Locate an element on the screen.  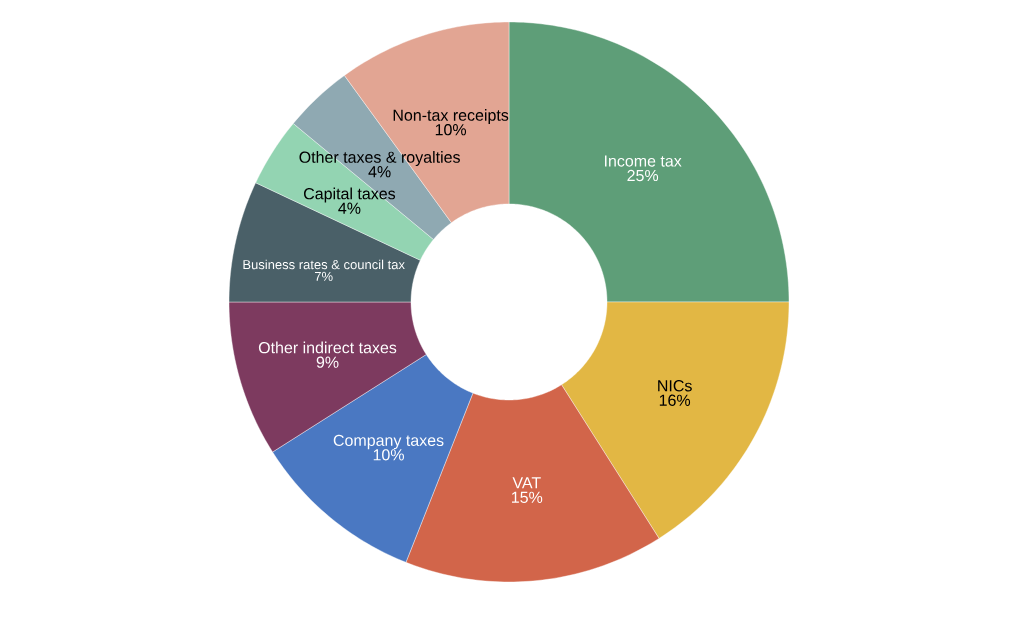
slice-label: Income tax is located at coordinates (643, 161).